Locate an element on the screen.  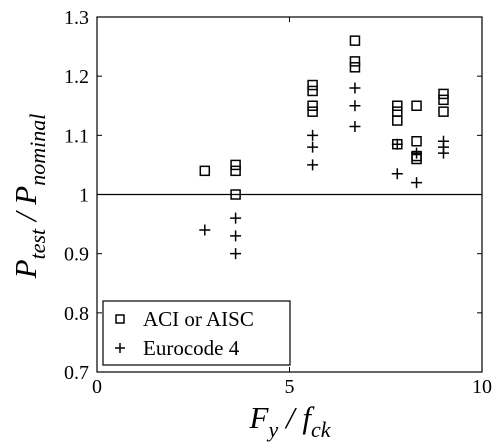
y-tick-label: 1.1 is located at coordinates (76, 136).